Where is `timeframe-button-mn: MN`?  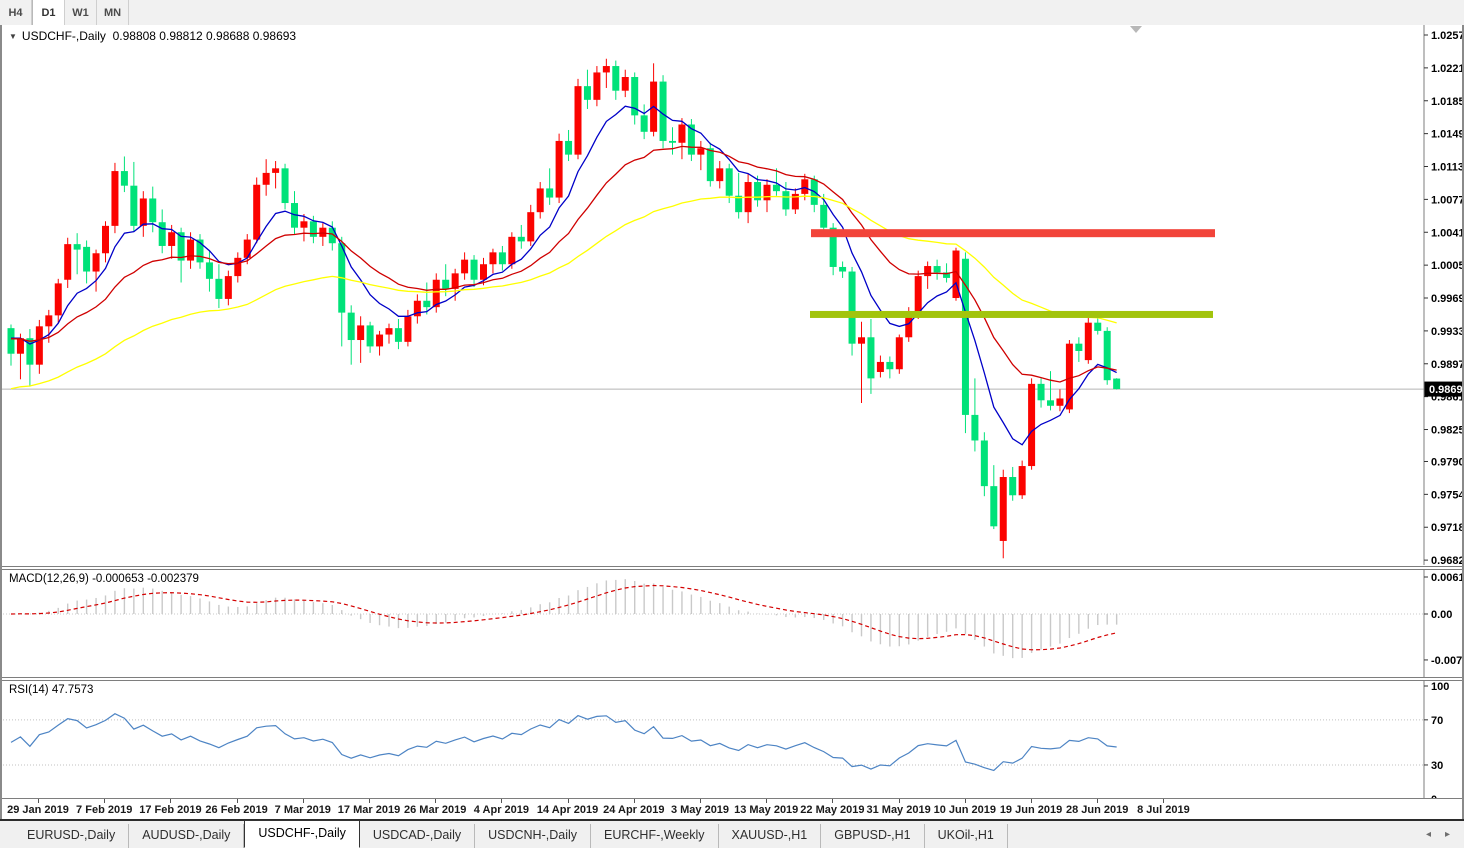 timeframe-button-mn: MN is located at coordinates (113, 12).